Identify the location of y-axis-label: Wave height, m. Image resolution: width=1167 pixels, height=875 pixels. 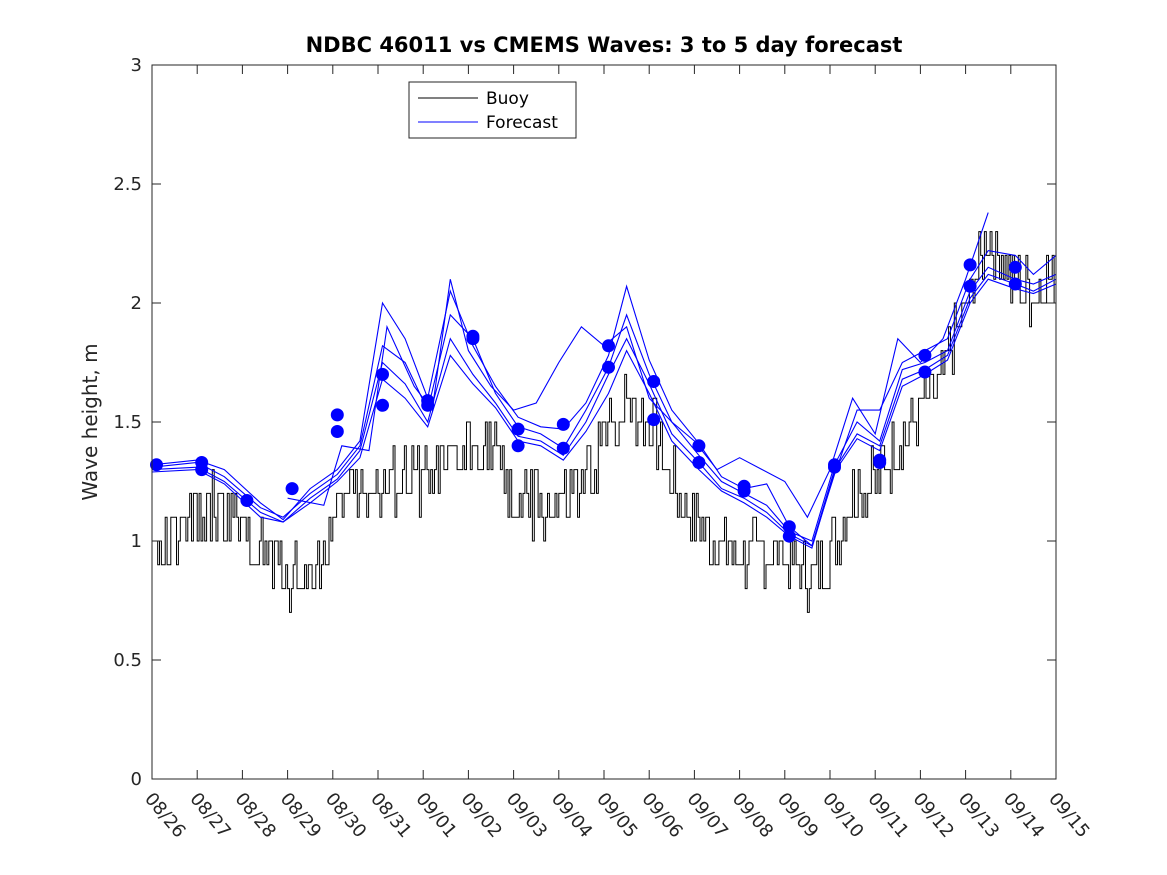
(90, 421).